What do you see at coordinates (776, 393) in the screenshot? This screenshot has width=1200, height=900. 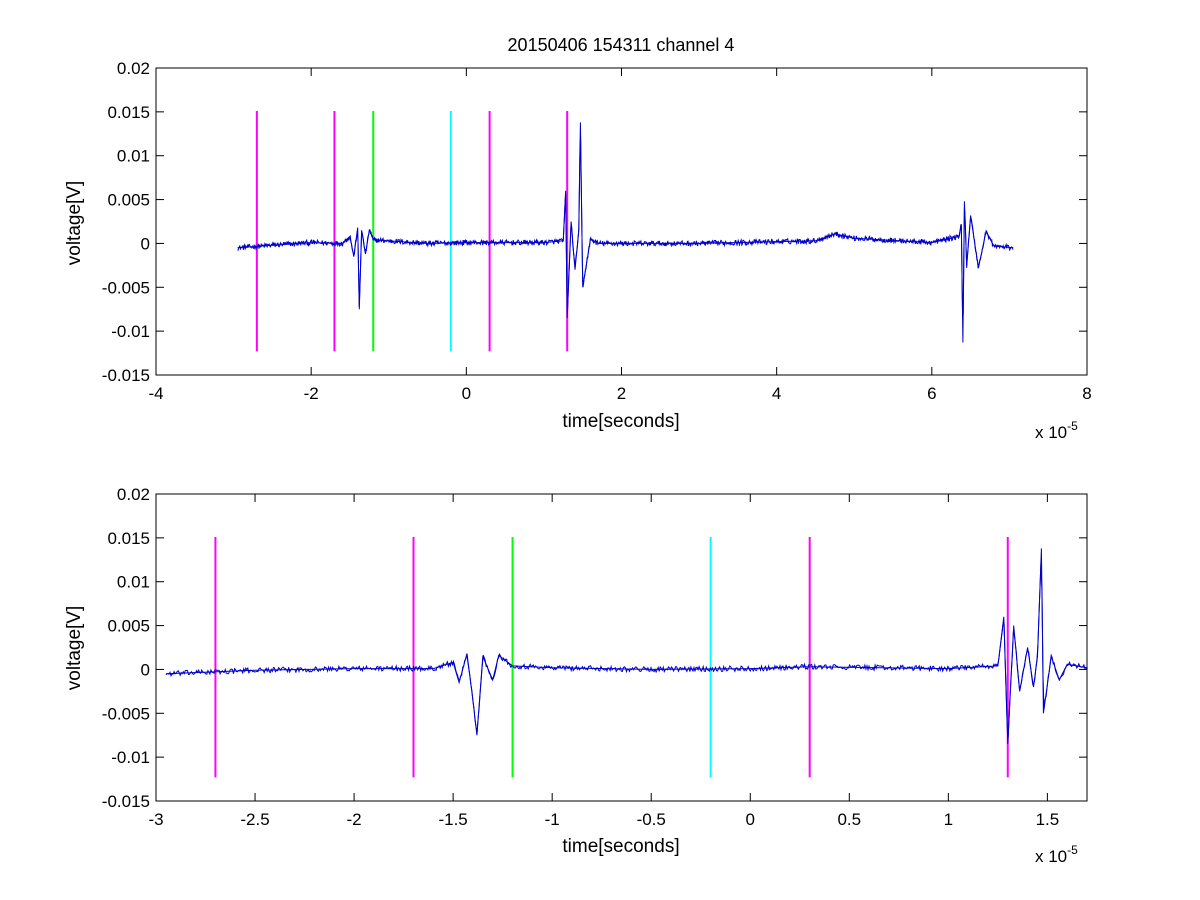 I see `x-tick-label: 4` at bounding box center [776, 393].